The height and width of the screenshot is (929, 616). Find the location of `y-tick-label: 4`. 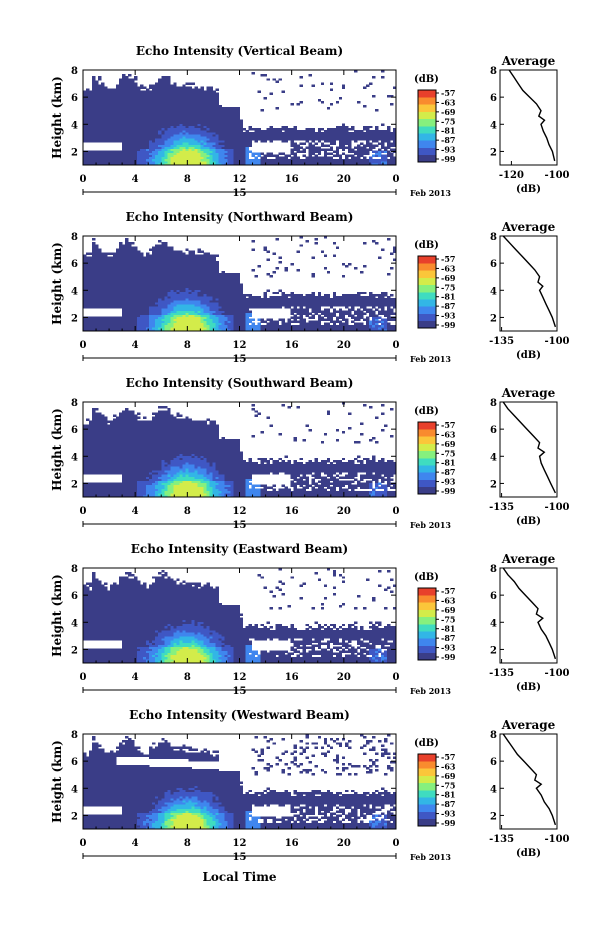

y-tick-label: 4 is located at coordinates (74, 125).